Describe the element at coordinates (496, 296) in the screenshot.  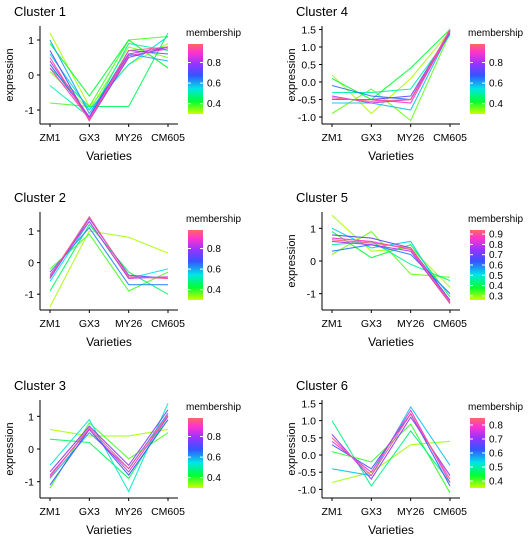
I see `legend-tick-label: 0.3` at that location.